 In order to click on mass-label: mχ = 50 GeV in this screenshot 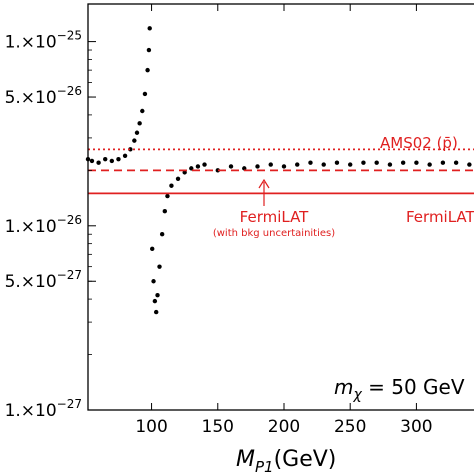, I will do `click(399, 389)`.